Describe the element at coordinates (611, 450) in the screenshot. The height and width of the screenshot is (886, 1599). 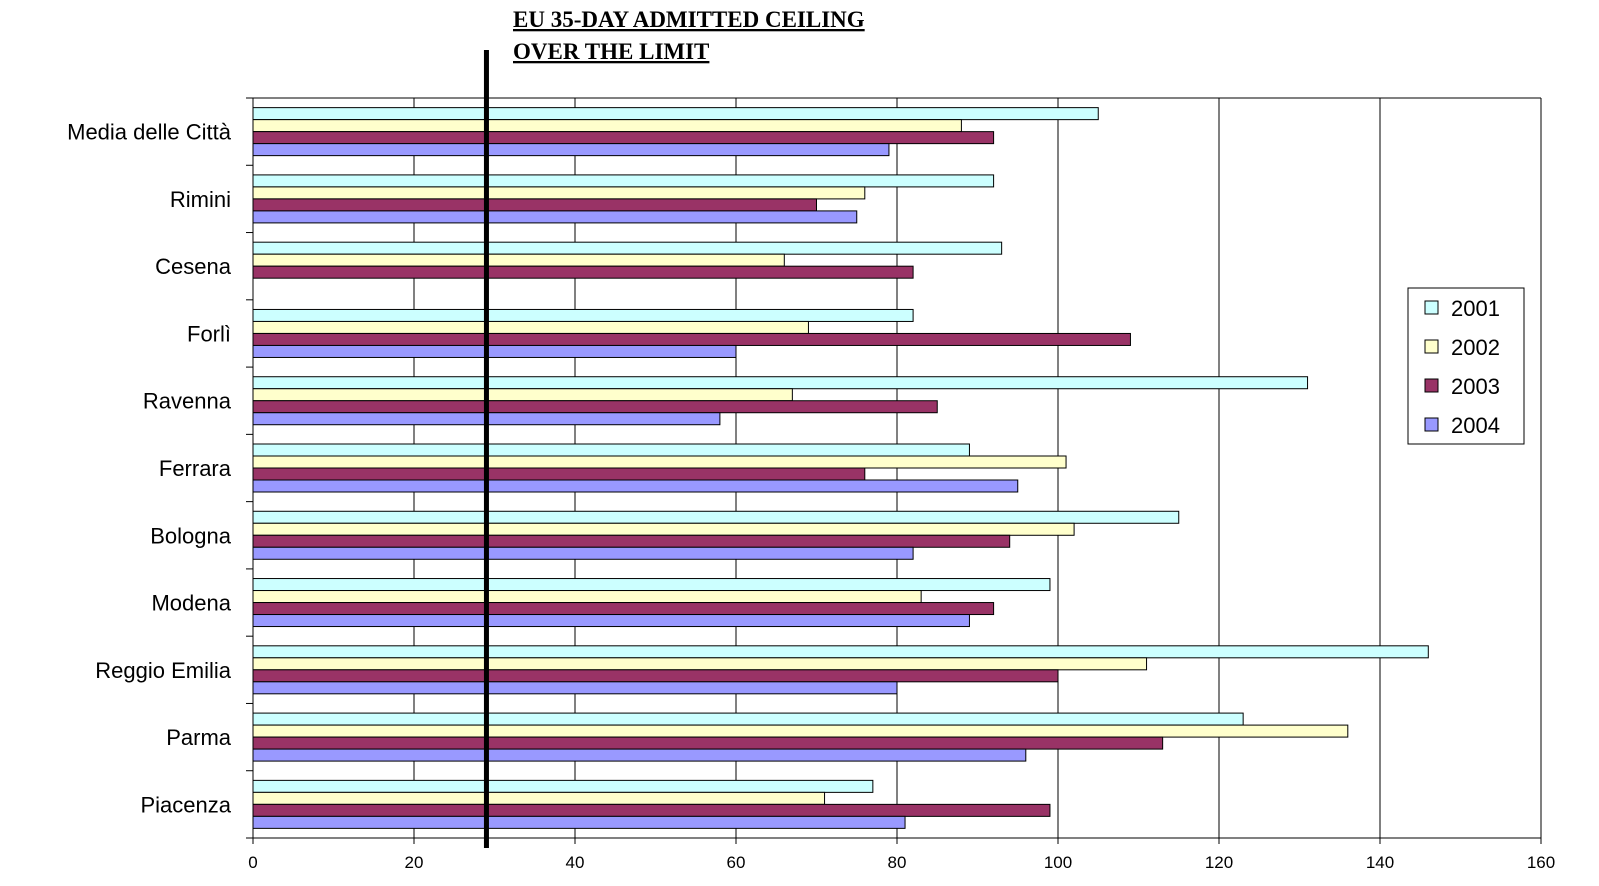
I see `bar-ferrara-2001` at that location.